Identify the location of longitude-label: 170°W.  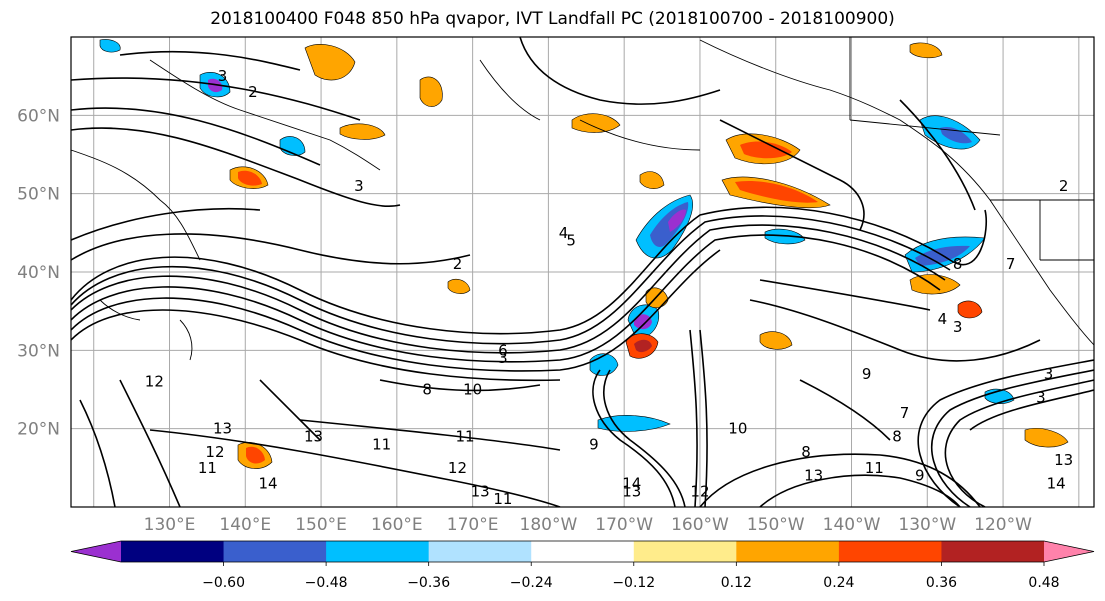
(624, 525).